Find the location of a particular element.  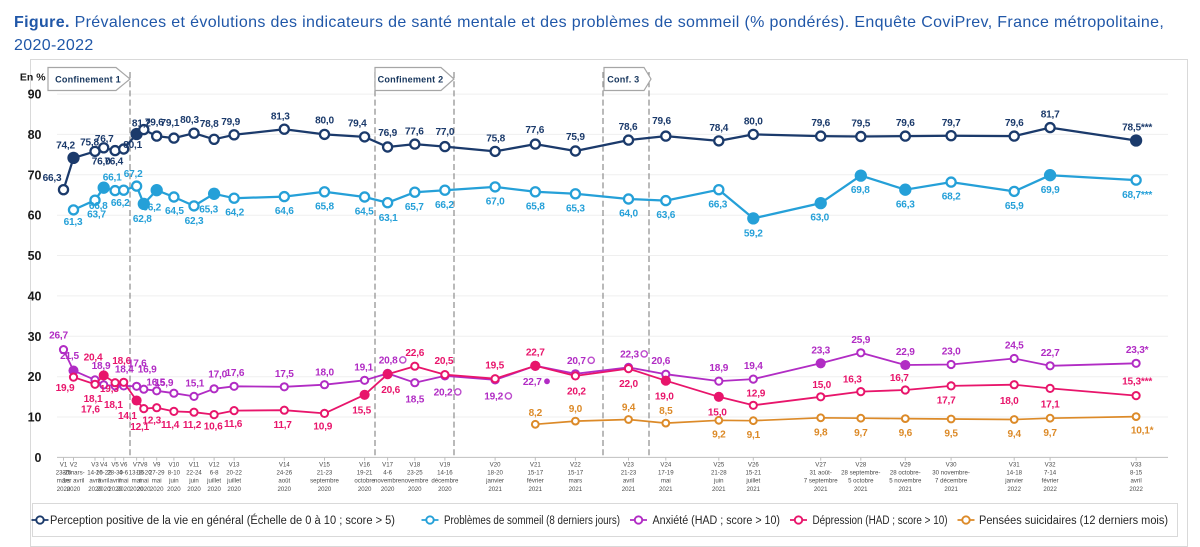

svg-text: 77,0 is located at coordinates (445, 132).